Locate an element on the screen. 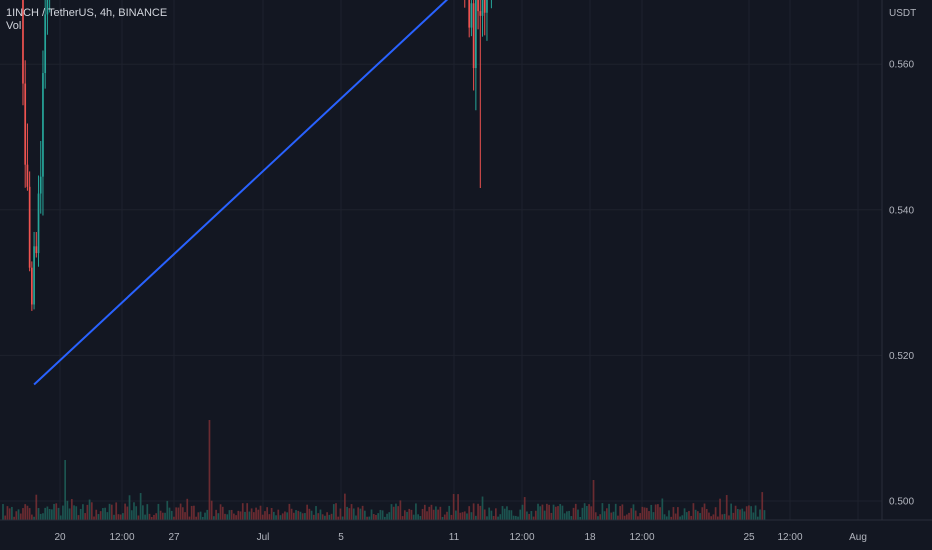  time-tick-label: 25 is located at coordinates (749, 537).